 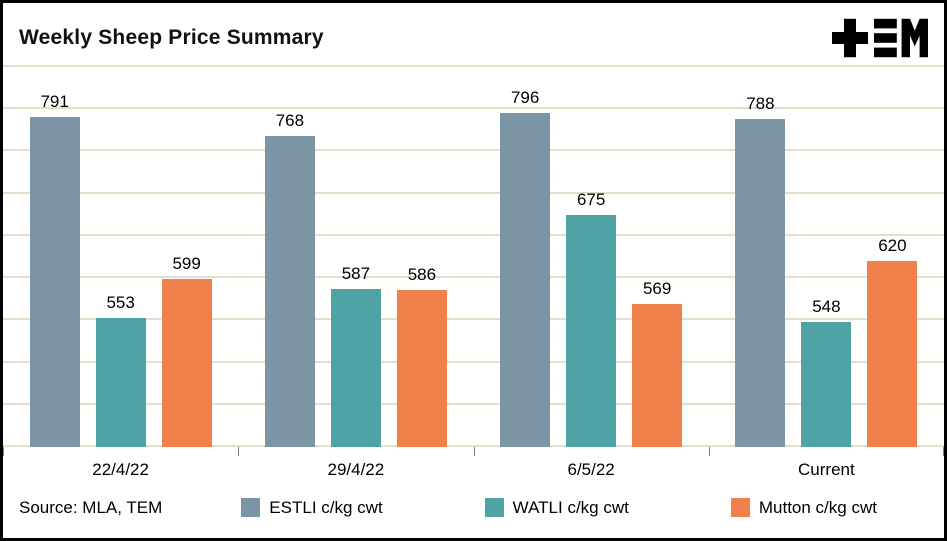 I want to click on bar-with-label: 587, so click(x=355, y=257).